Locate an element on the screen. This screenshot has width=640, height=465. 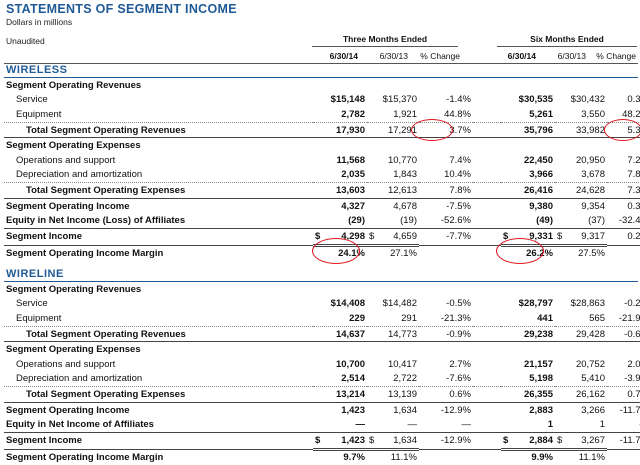
statement-title: STATEMENTS OF SEGMENT INCOME is located at coordinates (121, 9).